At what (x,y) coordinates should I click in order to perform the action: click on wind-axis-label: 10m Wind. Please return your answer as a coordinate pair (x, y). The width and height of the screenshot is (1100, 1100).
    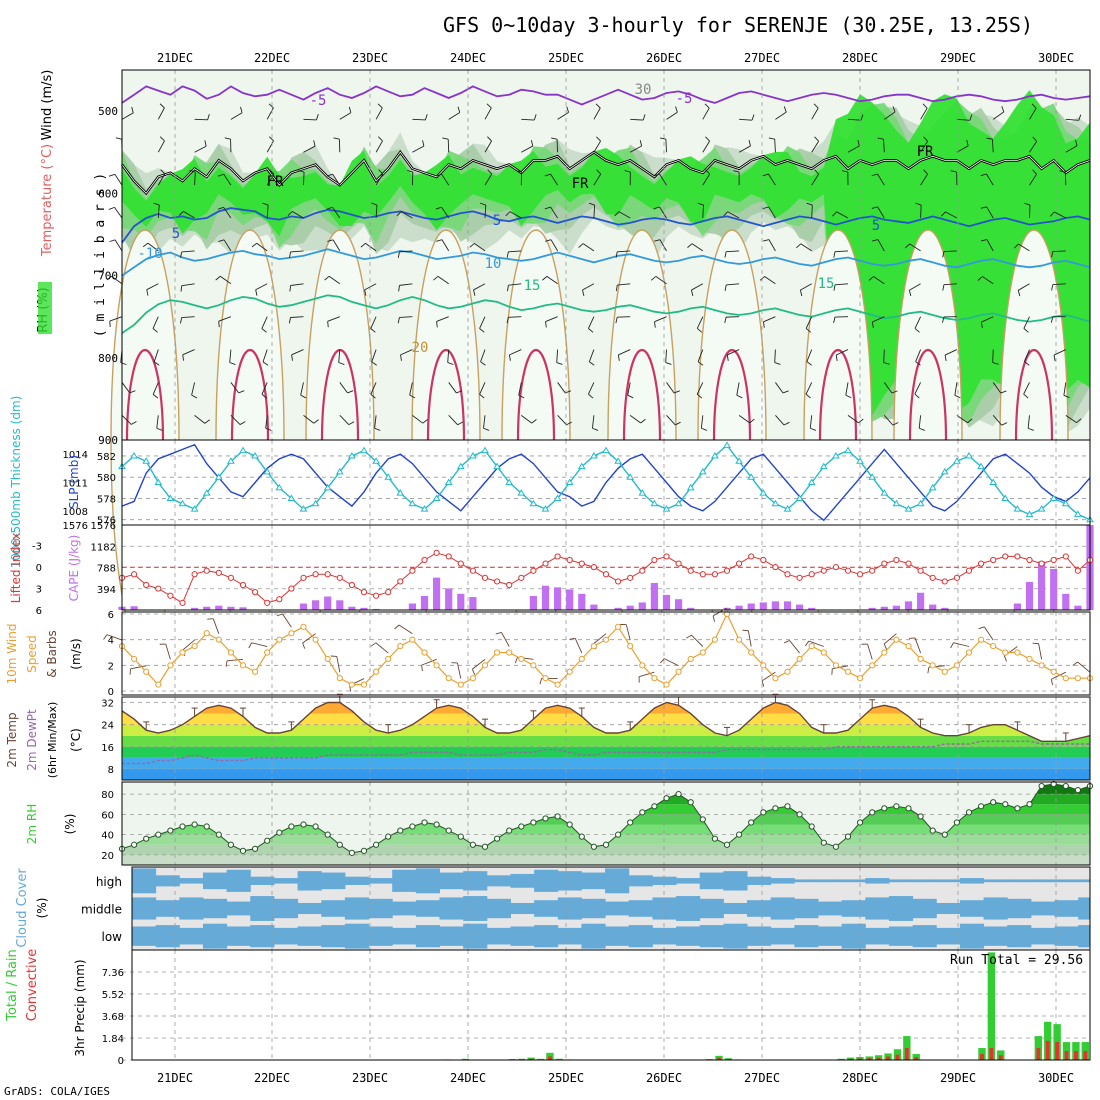
    Looking at the image, I should click on (12, 654).